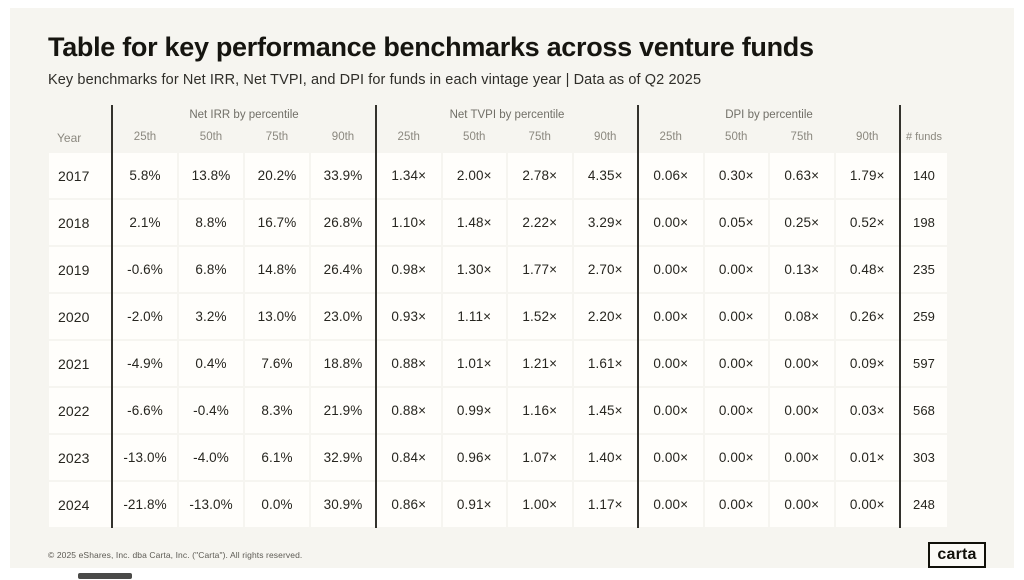  What do you see at coordinates (277, 410) in the screenshot?
I see `irr-75th-cell: 8.3%` at bounding box center [277, 410].